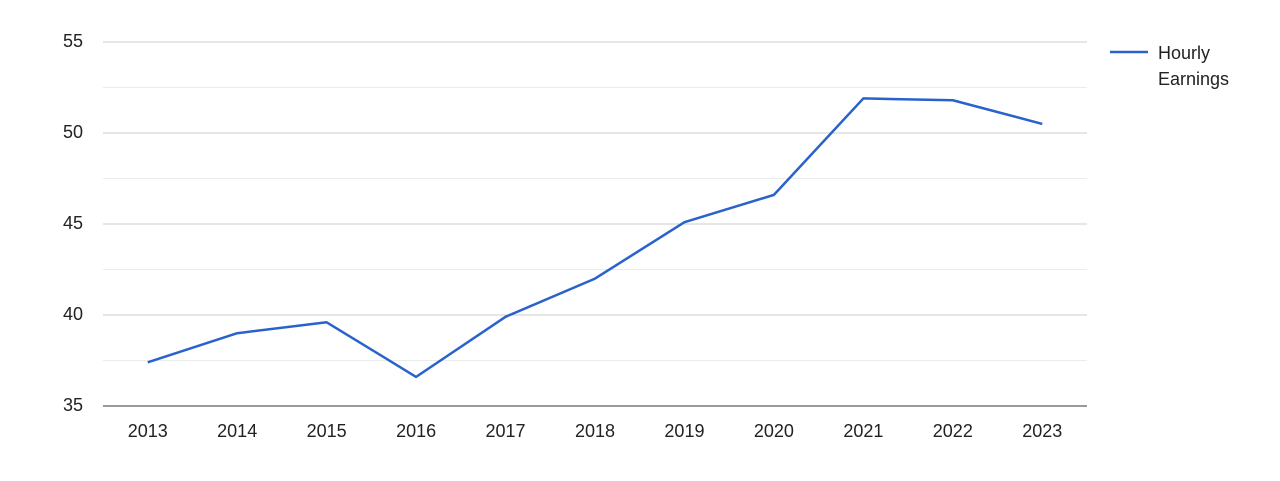 The image size is (1280, 481). I want to click on x-tick-label: 2016, so click(416, 431).